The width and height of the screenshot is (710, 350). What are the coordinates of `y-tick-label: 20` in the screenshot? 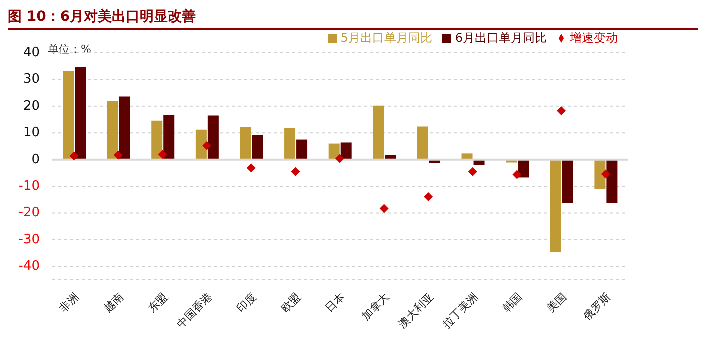 It's located at (31, 106).